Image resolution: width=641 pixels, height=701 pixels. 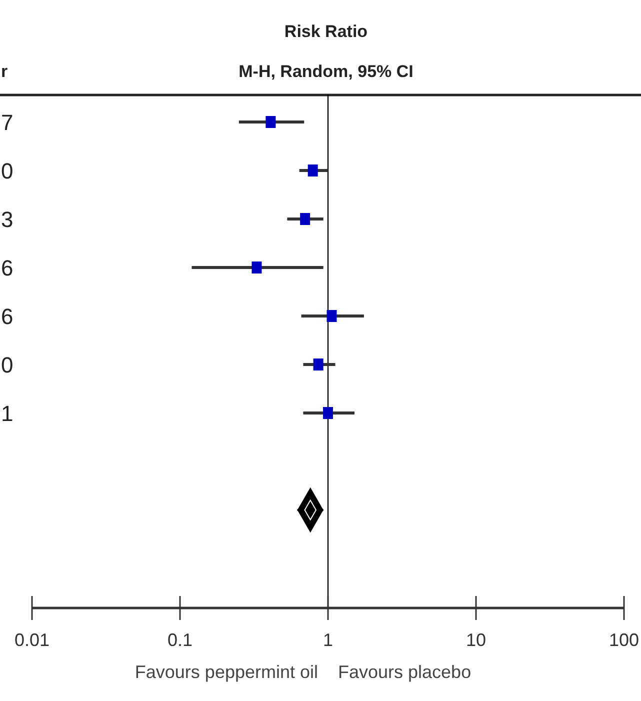 I want to click on text: Favours placebo, so click(x=405, y=672).